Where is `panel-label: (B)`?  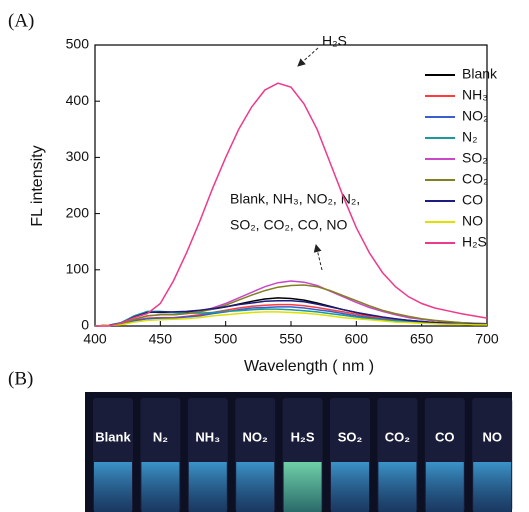
panel-label: (B) is located at coordinates (20, 378).